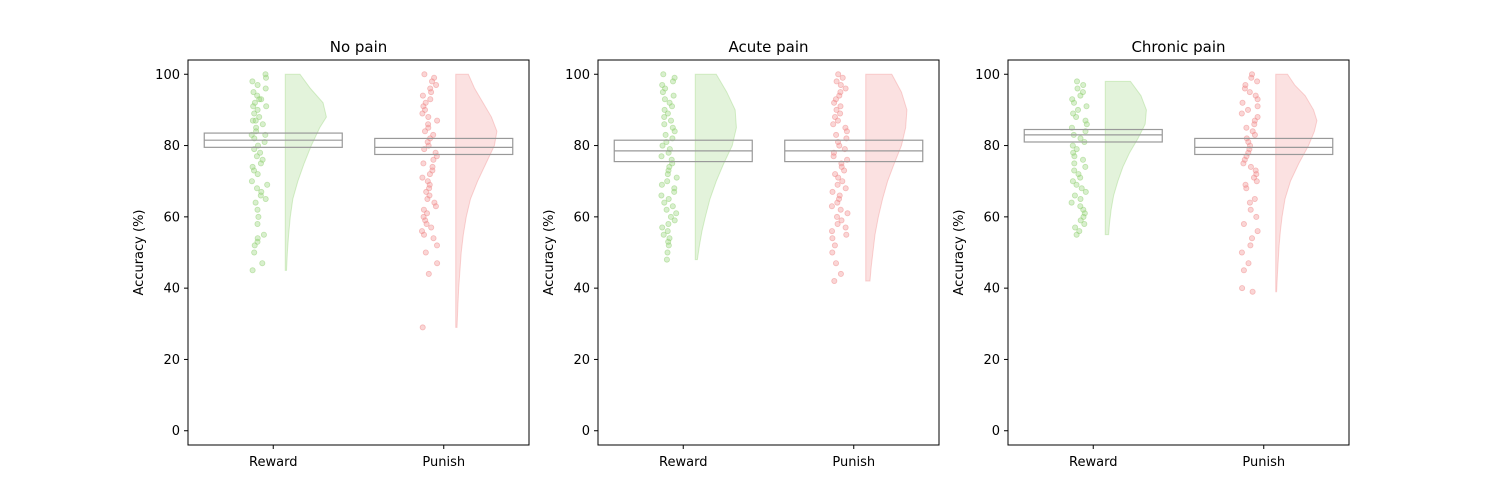 The height and width of the screenshot is (500, 1500). What do you see at coordinates (1093, 135) in the screenshot?
I see `box-reward` at bounding box center [1093, 135].